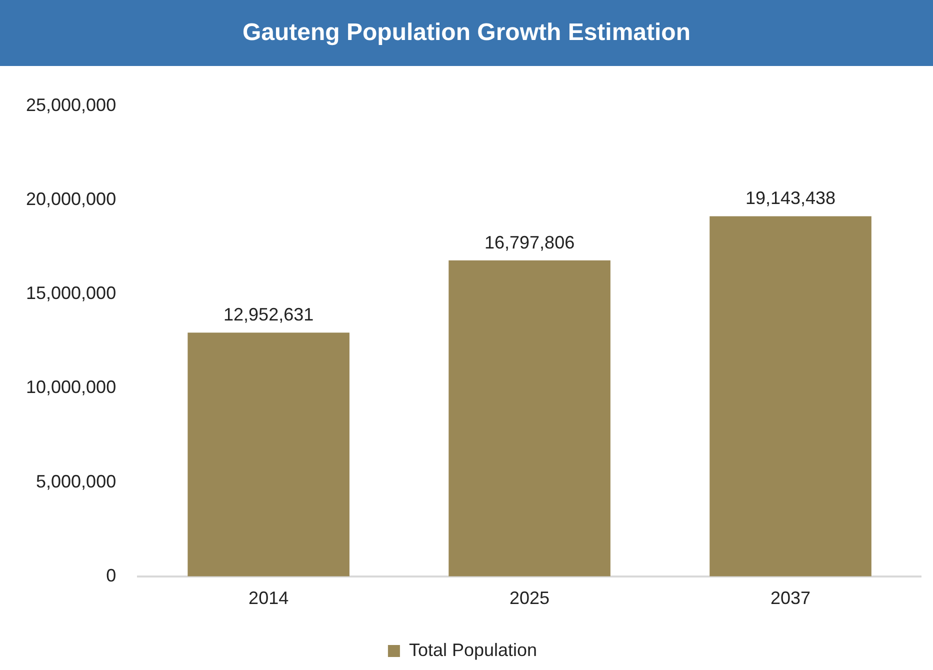 This screenshot has height=670, width=933. Describe the element at coordinates (76, 481) in the screenshot. I see `y-tick-label: 5,000,000` at that location.